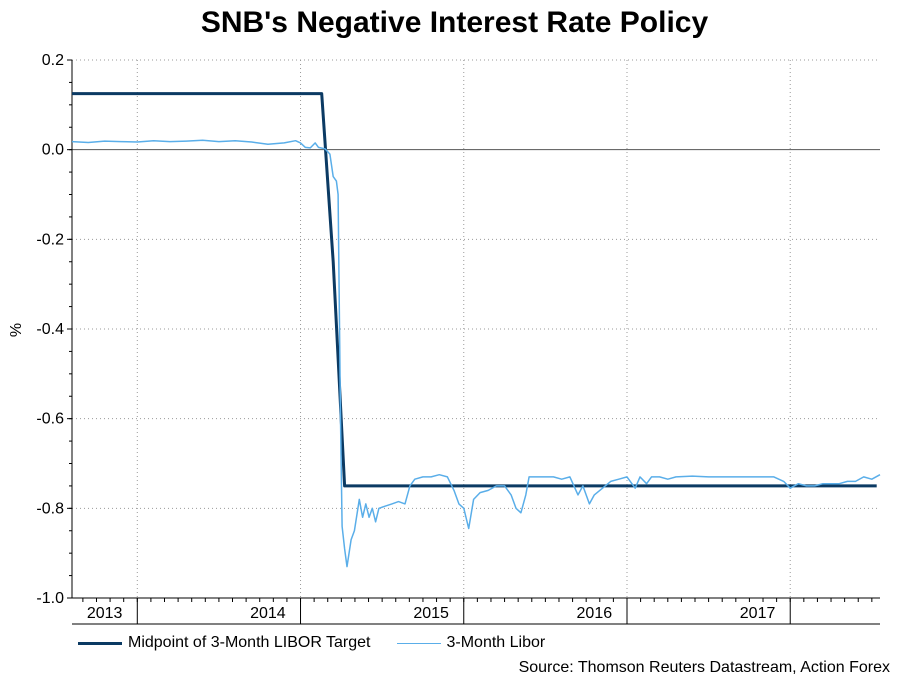  What do you see at coordinates (53, 60) in the screenshot?
I see `y-tick-label: 0.2` at bounding box center [53, 60].